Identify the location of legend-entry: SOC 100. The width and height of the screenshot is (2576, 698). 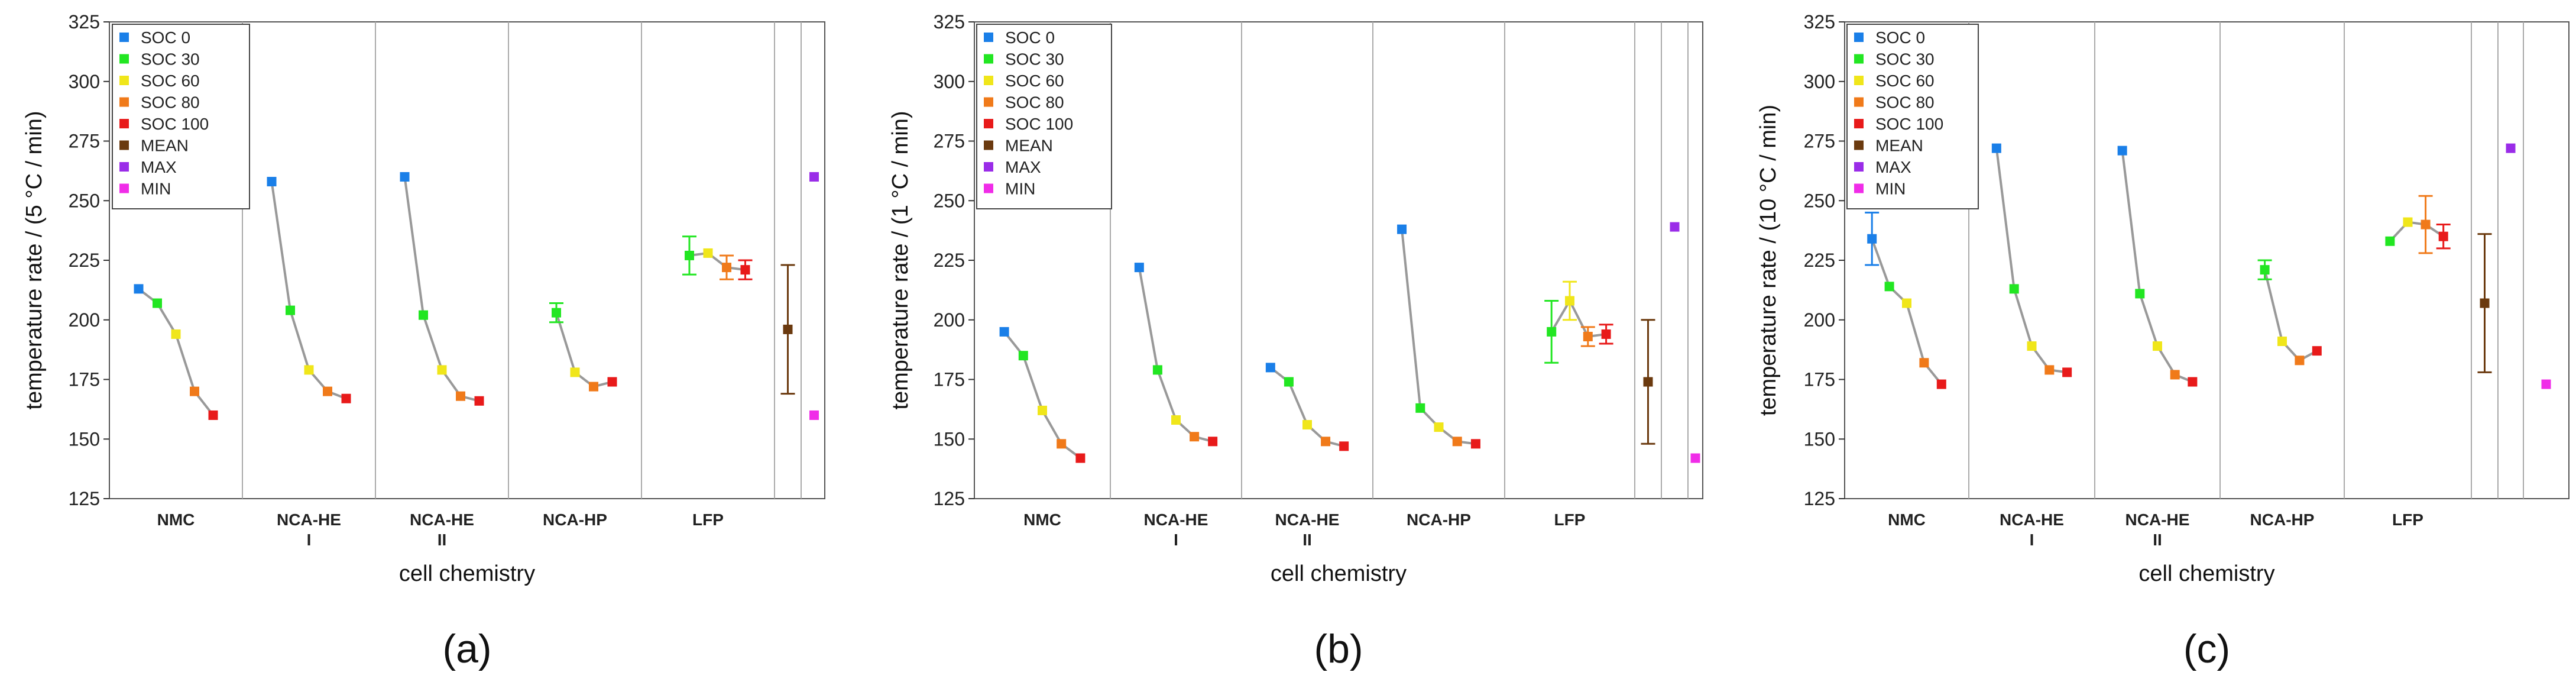
(1039, 124).